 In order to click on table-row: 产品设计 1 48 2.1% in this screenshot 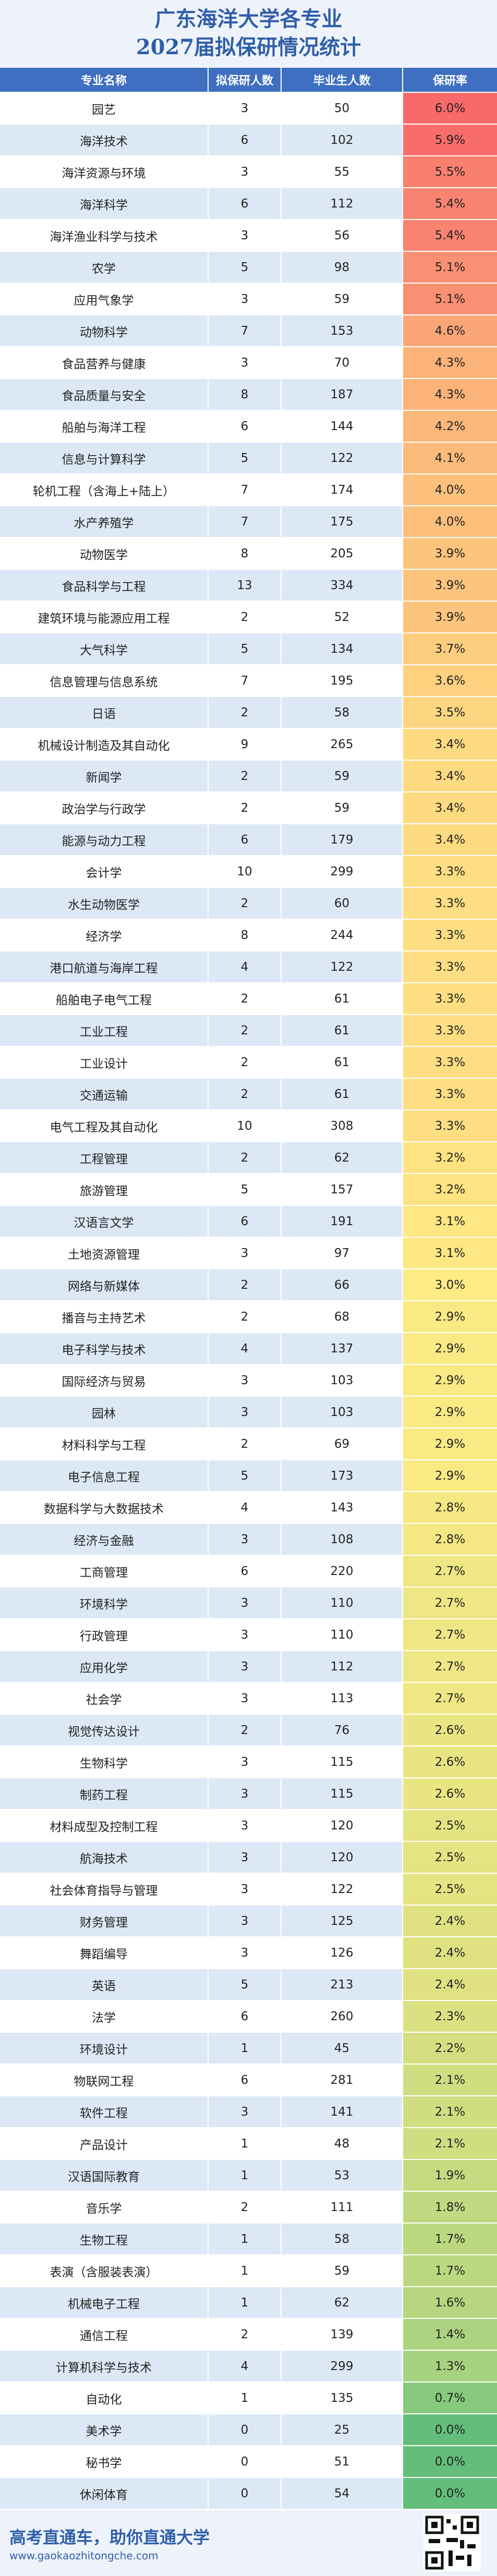, I will do `click(248, 2144)`.